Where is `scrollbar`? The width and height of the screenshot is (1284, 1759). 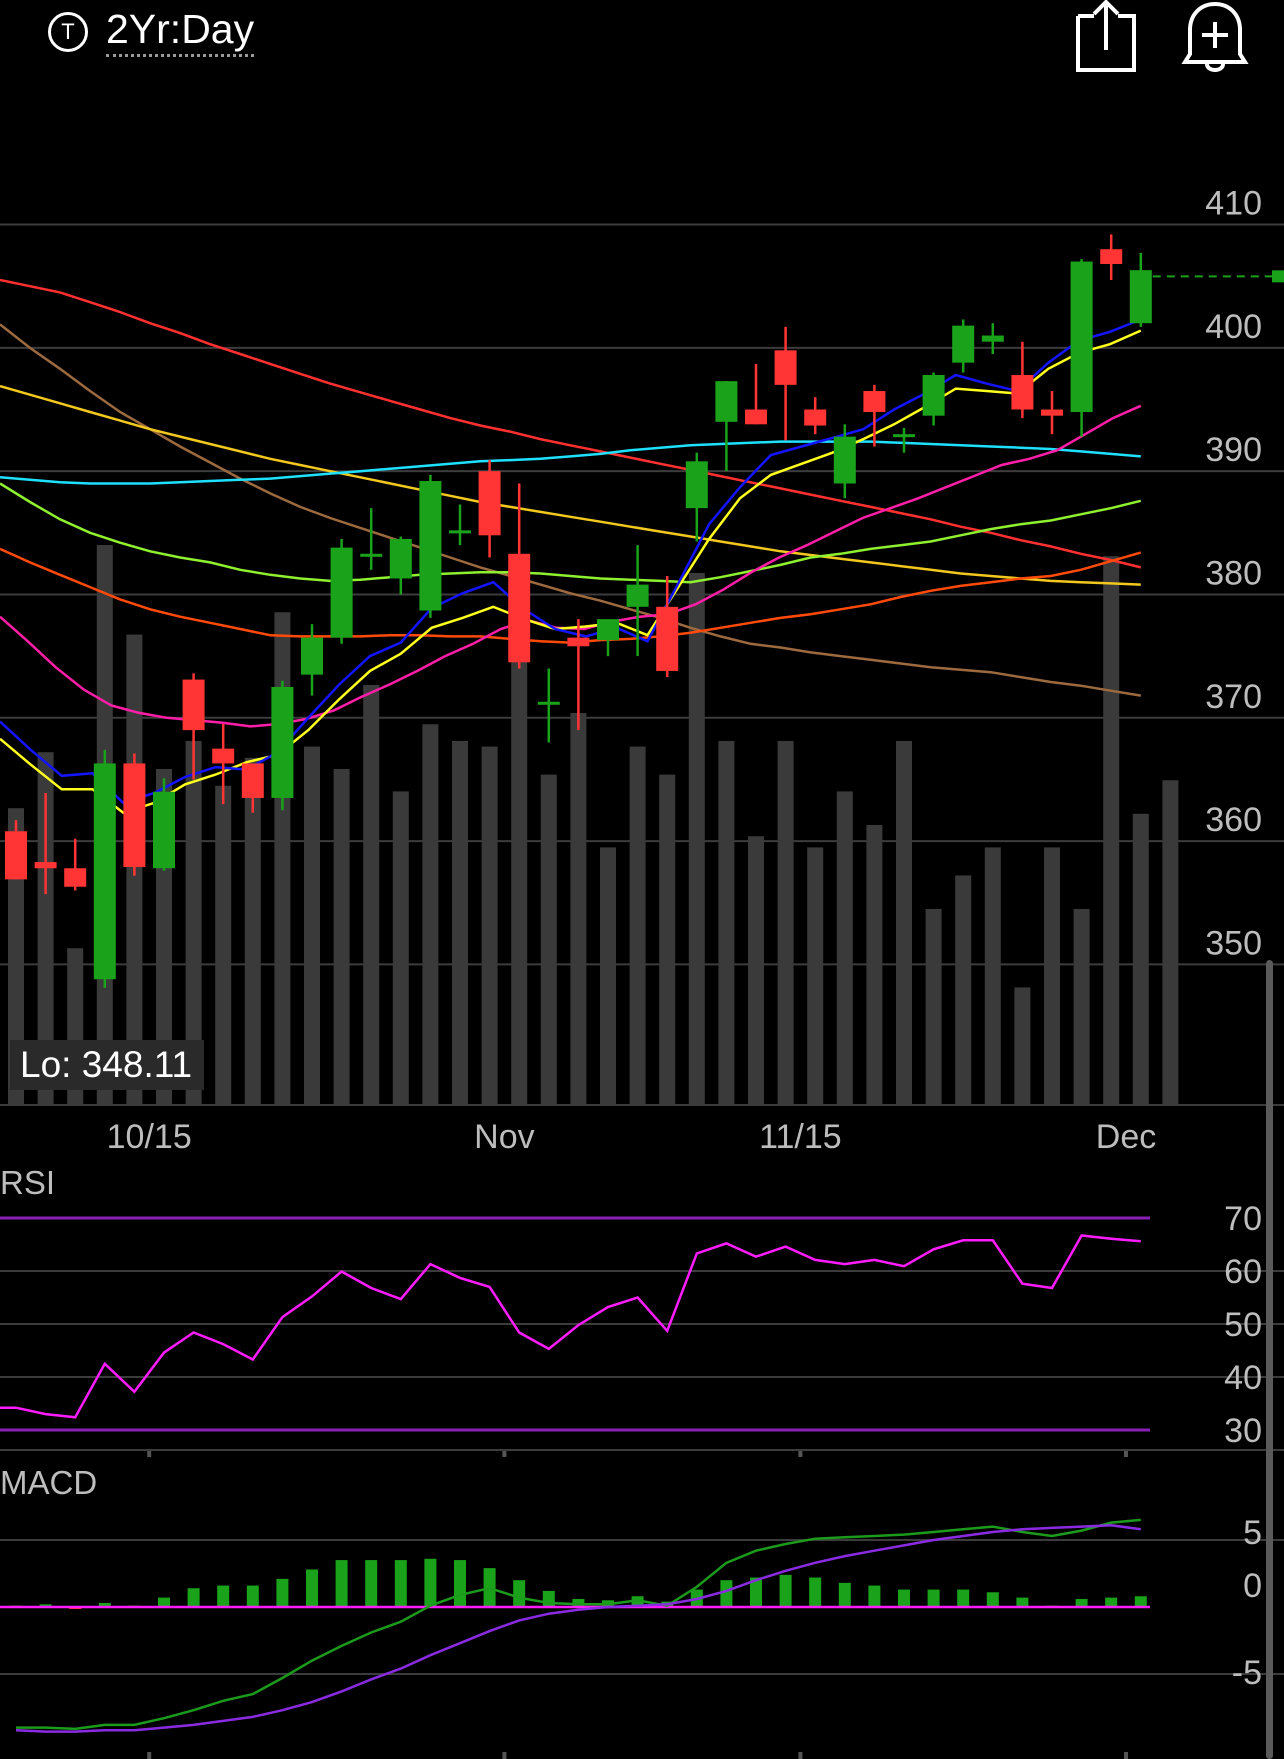 scrollbar is located at coordinates (1269, 1359).